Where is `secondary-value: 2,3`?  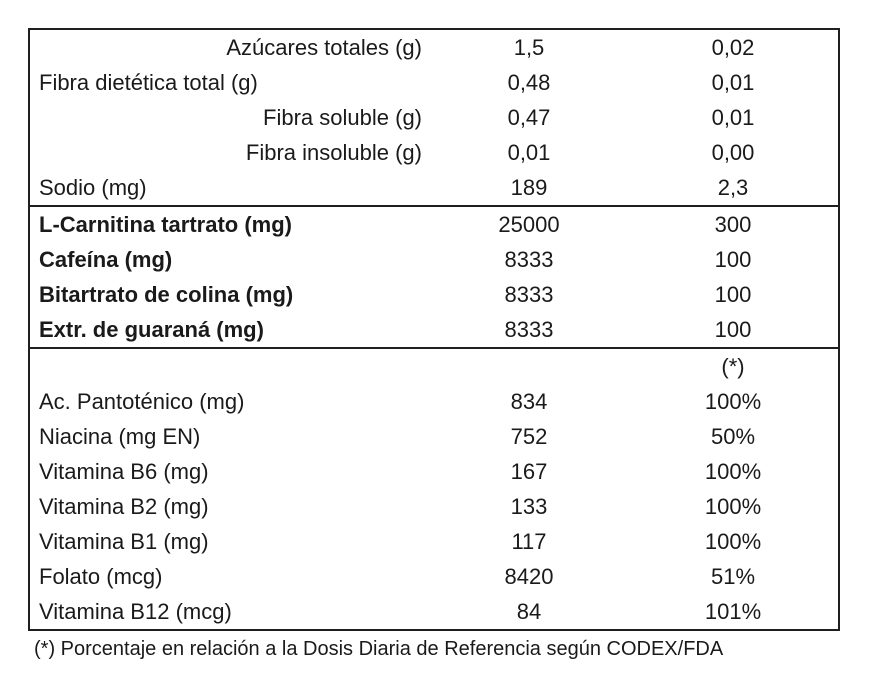
secondary-value: 2,3 is located at coordinates (733, 187).